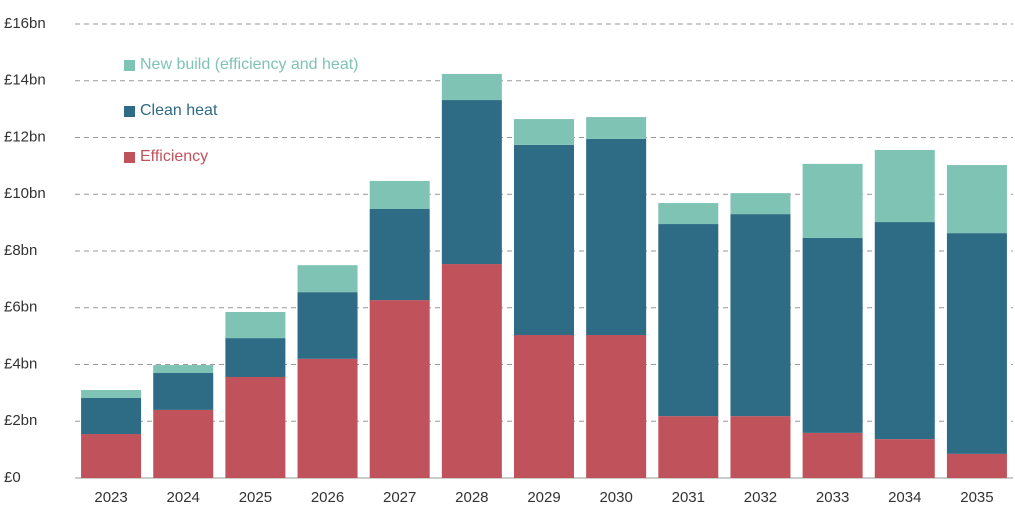 The image size is (1015, 507). Describe the element at coordinates (327, 497) in the screenshot. I see `x-tick-label: 2026` at that location.